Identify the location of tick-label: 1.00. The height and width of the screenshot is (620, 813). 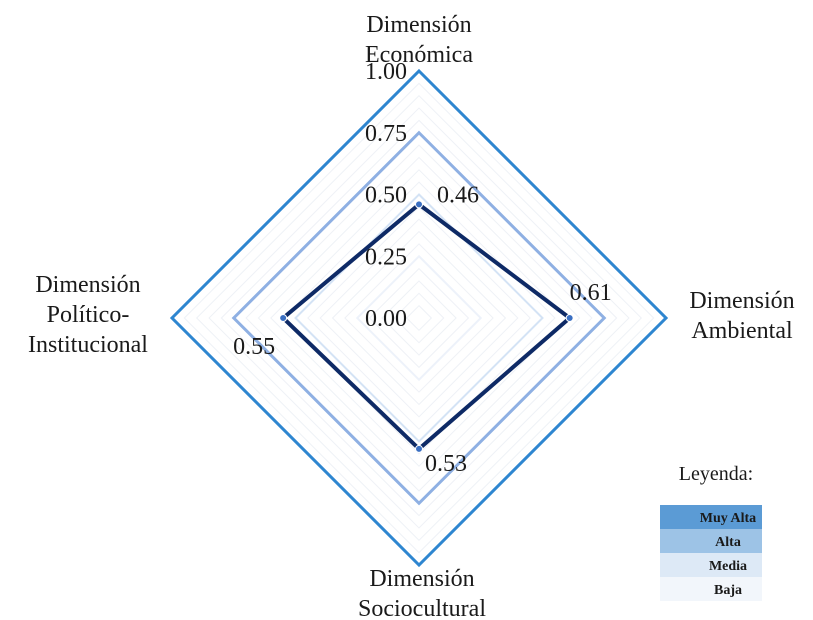
(386, 72).